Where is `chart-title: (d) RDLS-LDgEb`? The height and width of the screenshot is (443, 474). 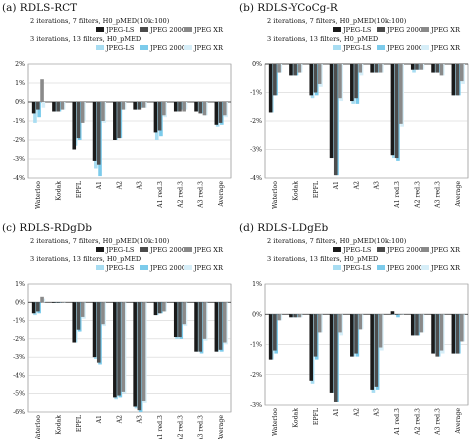
chart-title: (d) RDLS-LDgEb is located at coordinates (283, 228).